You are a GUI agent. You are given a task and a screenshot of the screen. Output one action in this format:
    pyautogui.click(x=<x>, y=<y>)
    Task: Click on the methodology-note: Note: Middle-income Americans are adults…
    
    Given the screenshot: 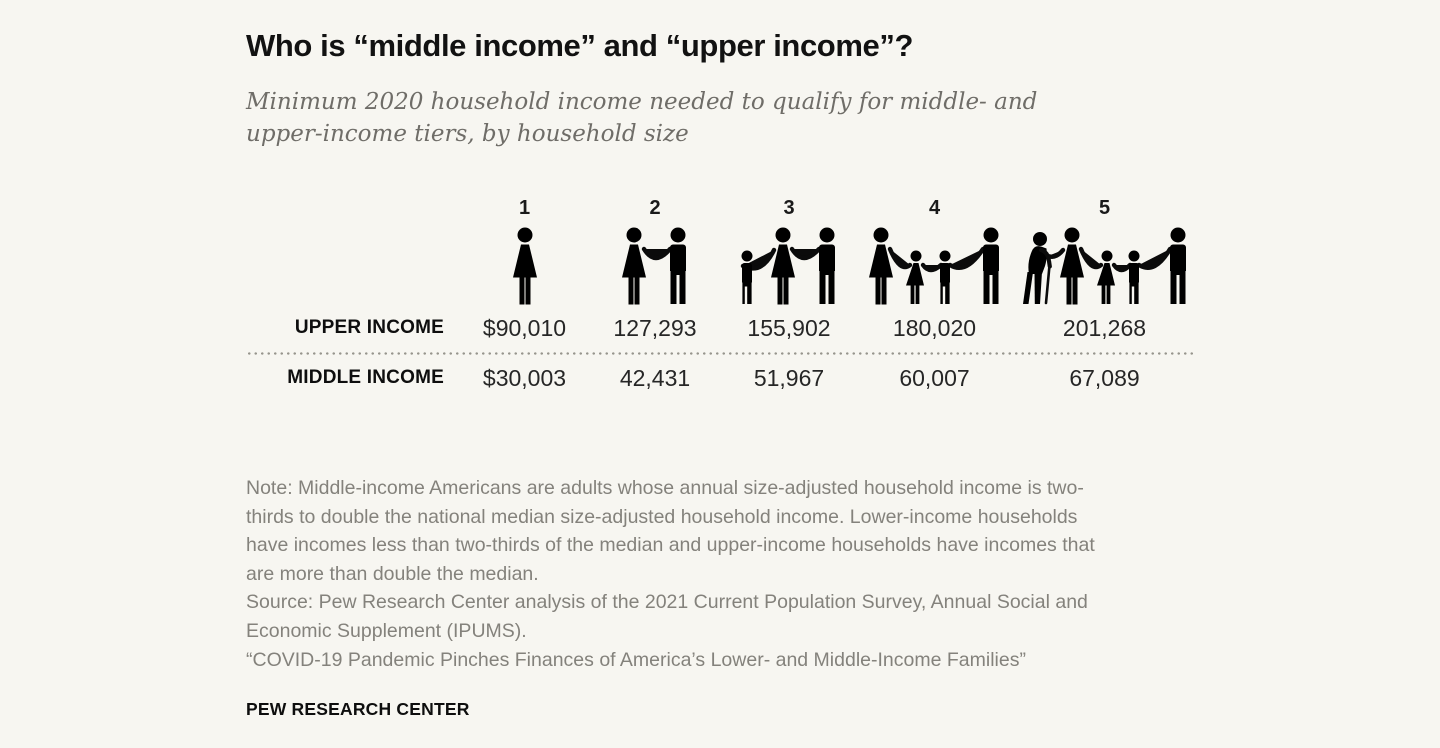 What is the action you would take?
    pyautogui.click(x=670, y=530)
    